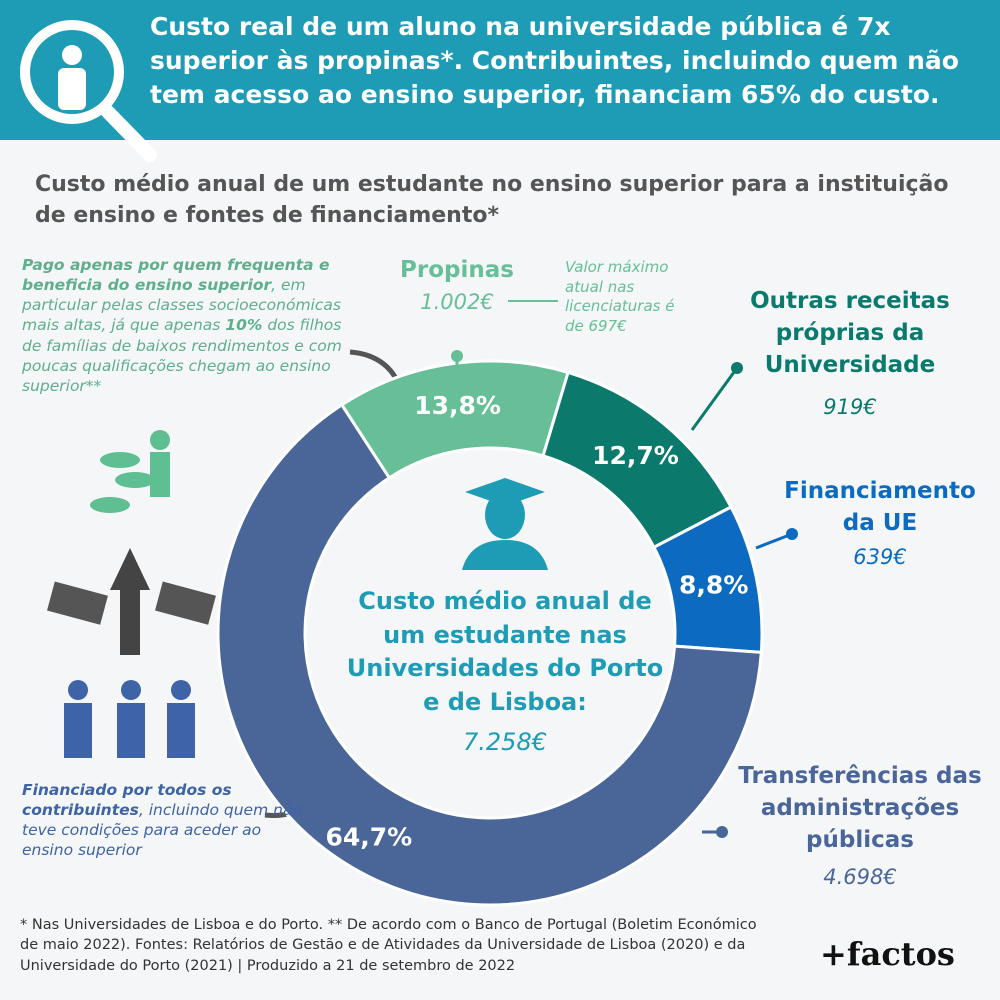 Image resolution: width=1000 pixels, height=1000 pixels. Describe the element at coordinates (457, 302) in the screenshot. I see `segment-amount: 1.002€` at that location.